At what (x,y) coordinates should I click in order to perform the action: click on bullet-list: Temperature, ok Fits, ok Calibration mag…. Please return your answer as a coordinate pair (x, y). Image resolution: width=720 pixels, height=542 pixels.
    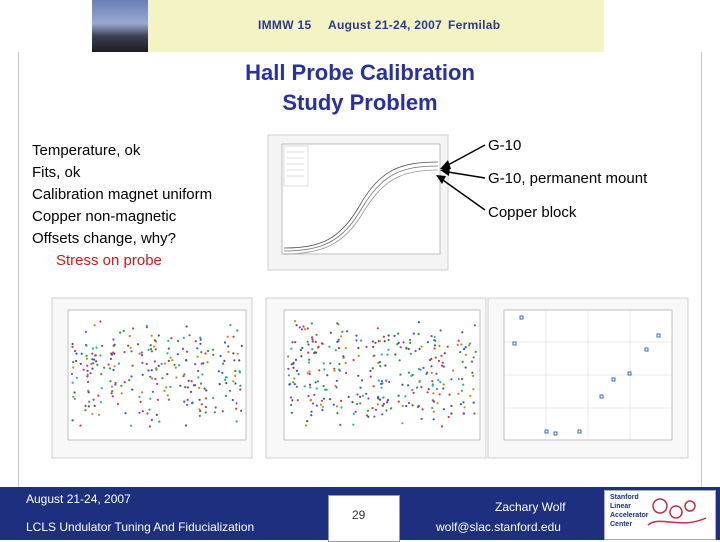
    Looking at the image, I should click on (122, 206).